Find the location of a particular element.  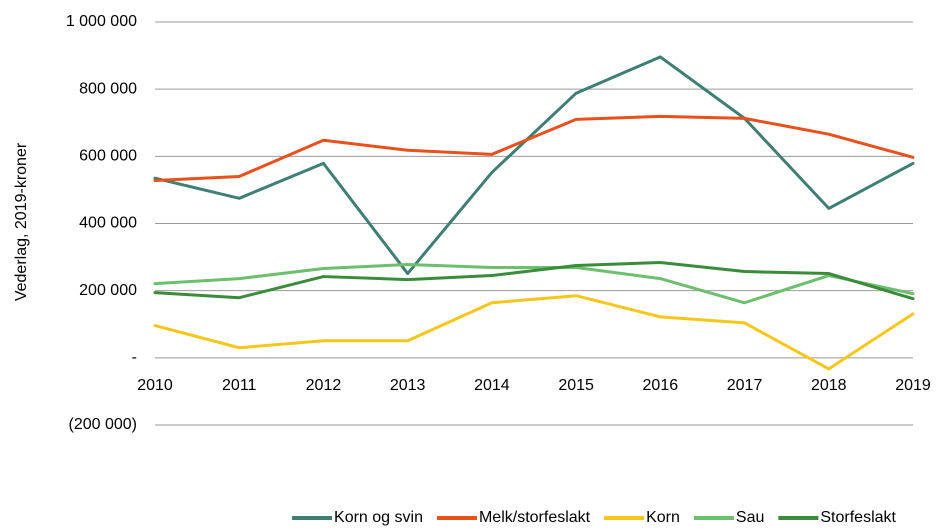

y-tick-label: - is located at coordinates (134, 357).